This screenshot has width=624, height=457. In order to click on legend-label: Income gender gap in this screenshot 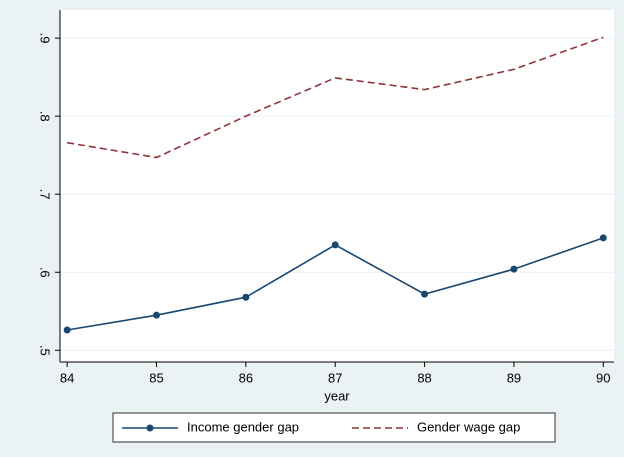, I will do `click(243, 426)`.